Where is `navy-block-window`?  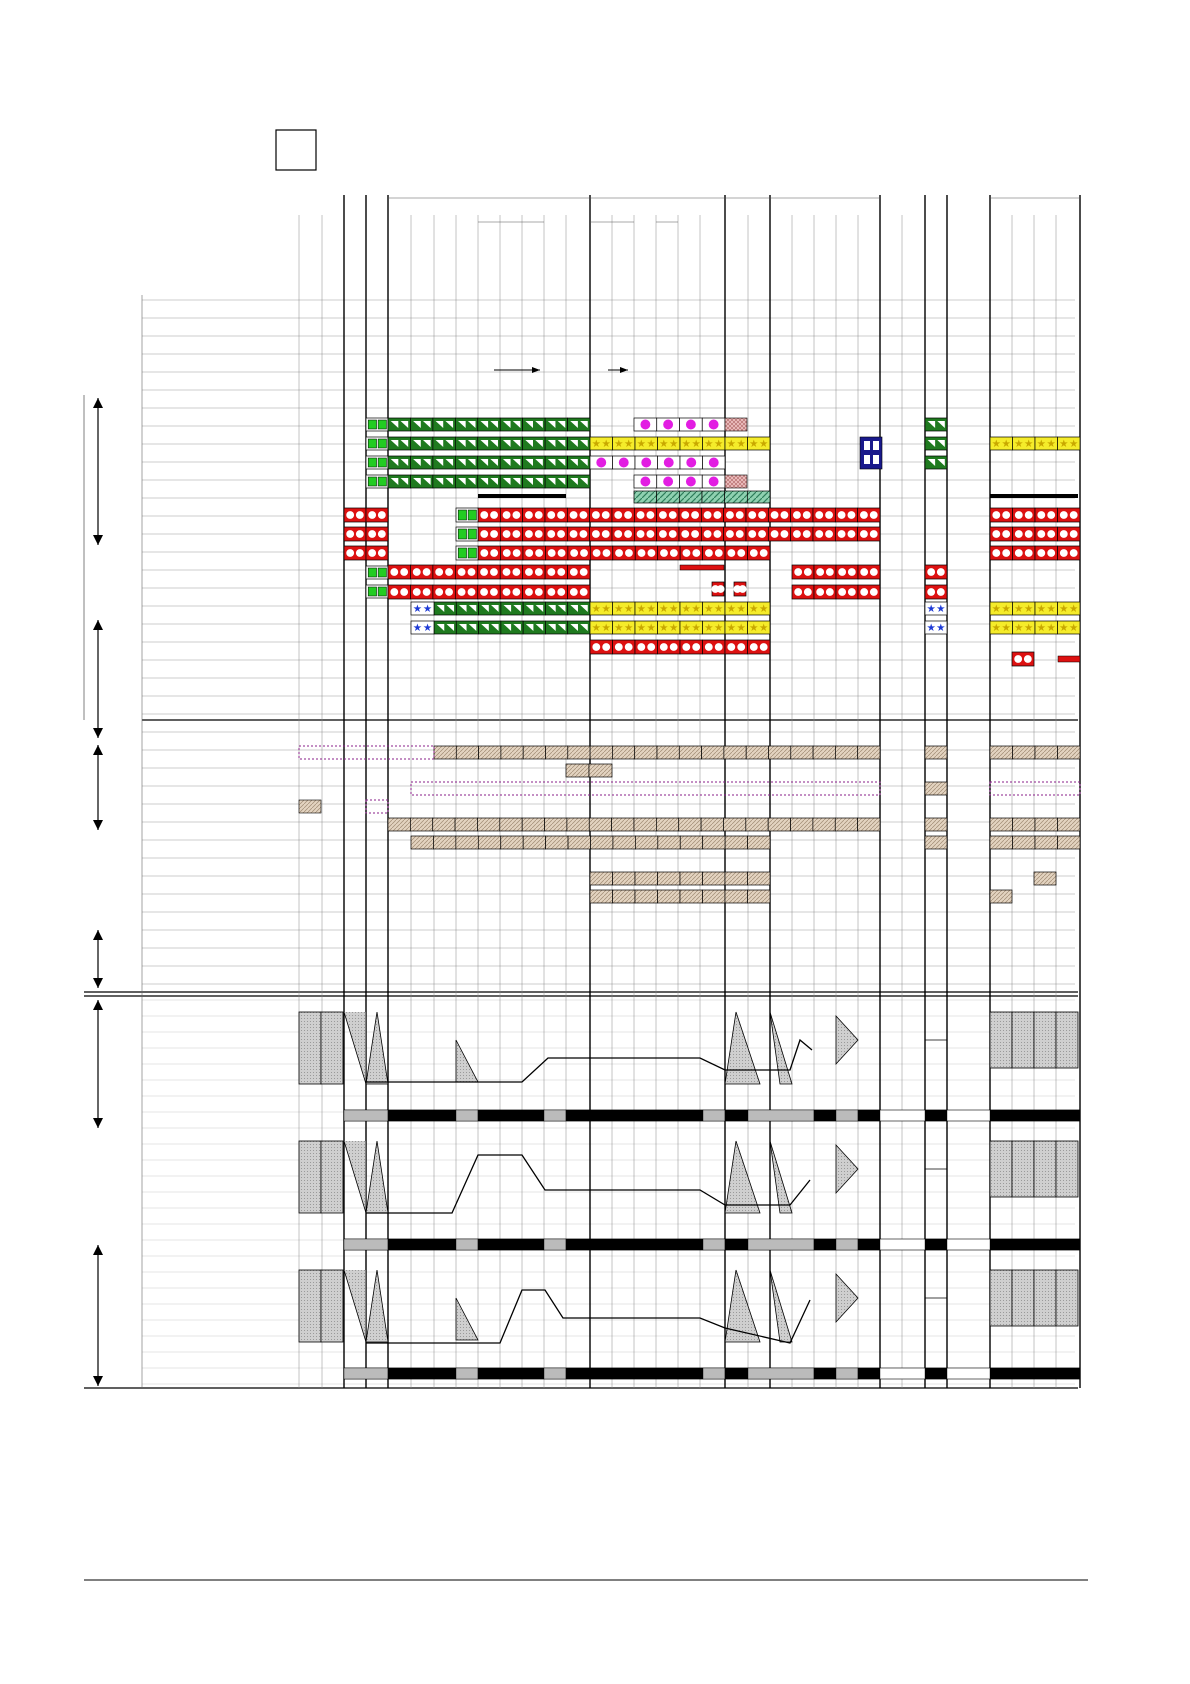 navy-block-window is located at coordinates (876, 459).